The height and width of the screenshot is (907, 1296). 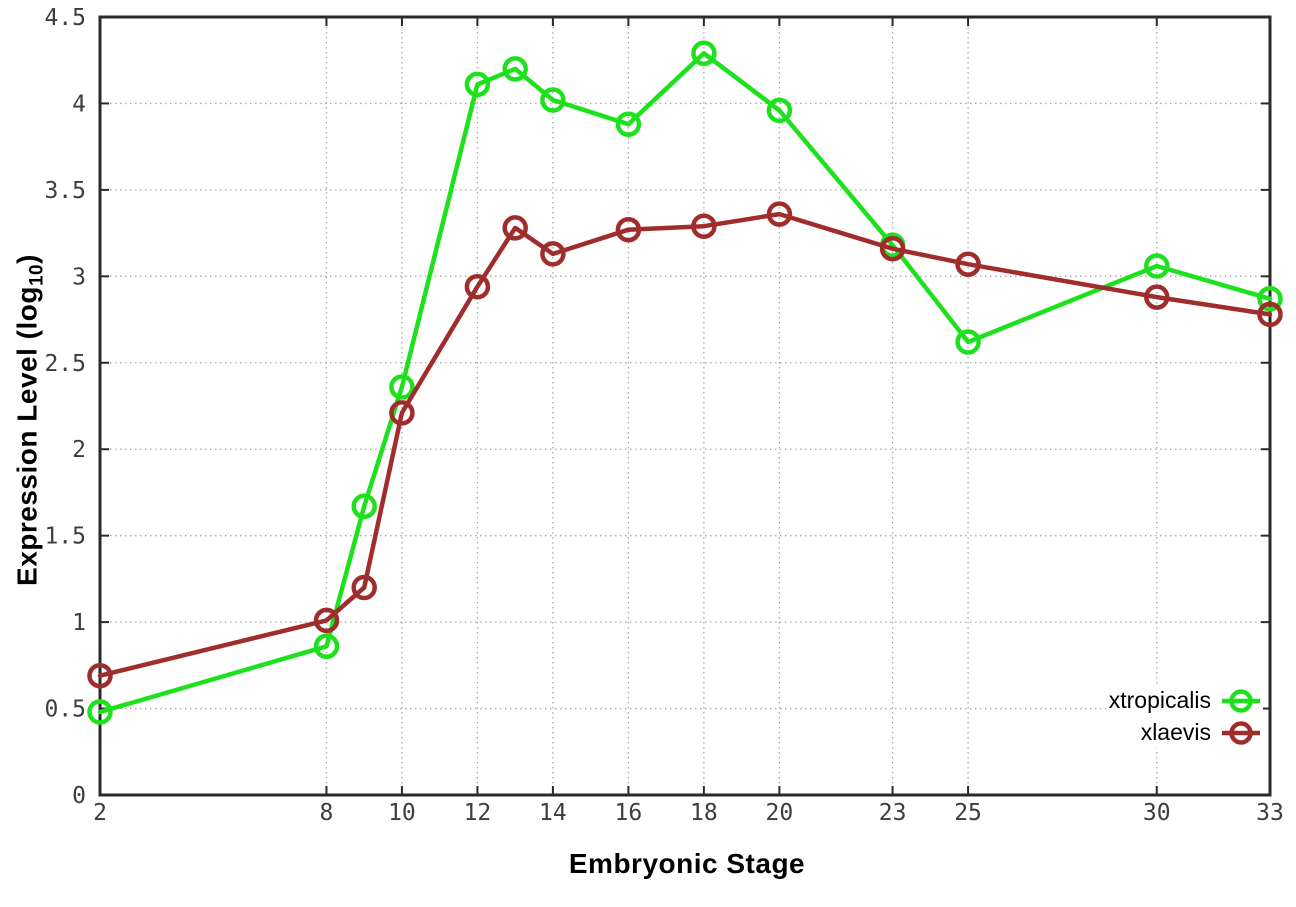 I want to click on x-tick-label: 25, so click(x=968, y=813).